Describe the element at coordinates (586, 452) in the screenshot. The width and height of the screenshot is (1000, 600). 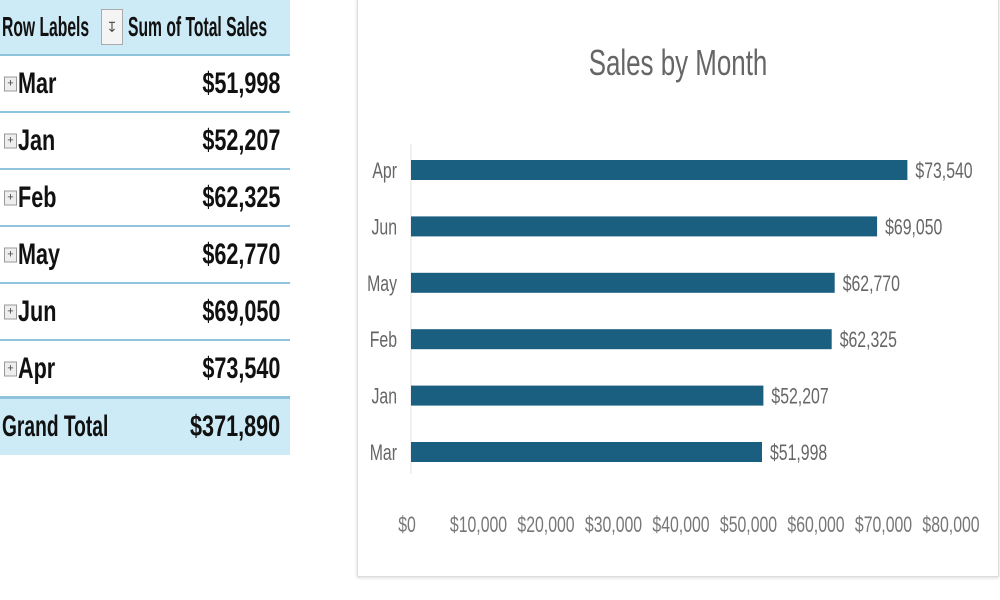
I see `bar-mar` at that location.